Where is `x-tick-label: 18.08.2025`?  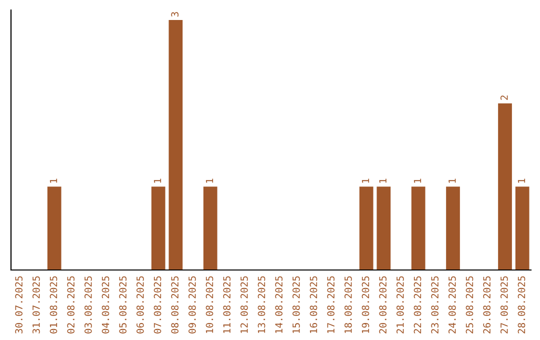
x-tick-label: 18.08.2025 is located at coordinates (348, 304).